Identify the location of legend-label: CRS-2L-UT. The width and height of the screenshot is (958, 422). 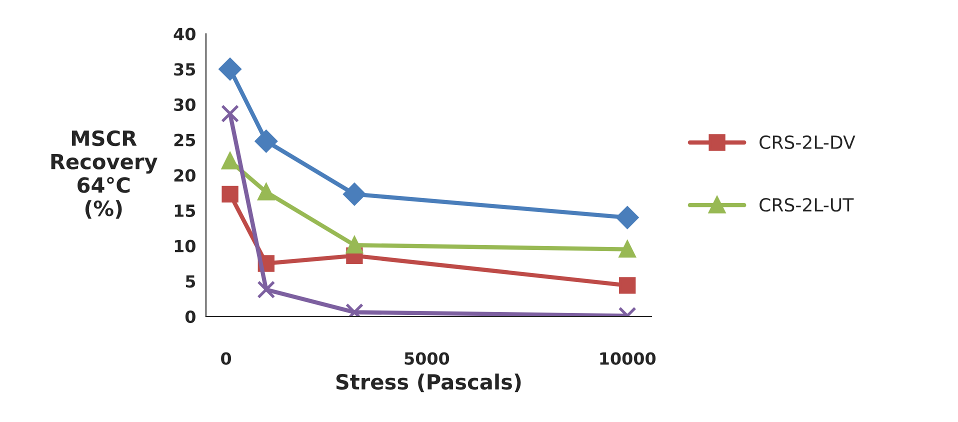
(807, 205).